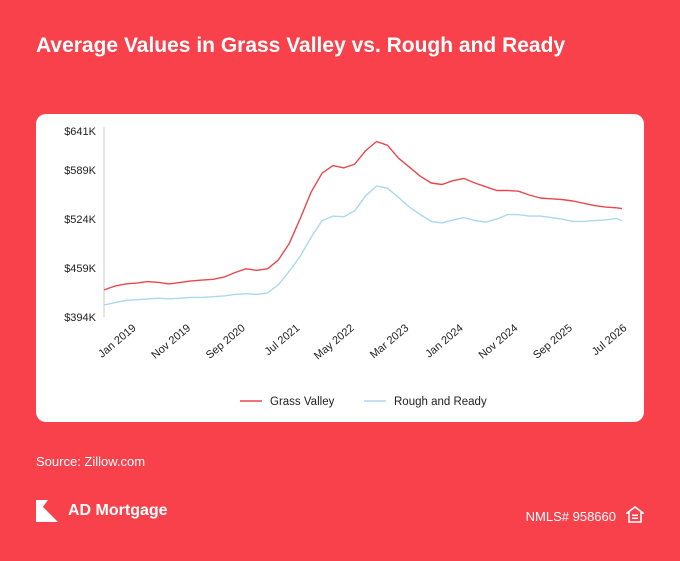  What do you see at coordinates (283, 340) in the screenshot?
I see `x-tick-label: Jul 2021` at bounding box center [283, 340].